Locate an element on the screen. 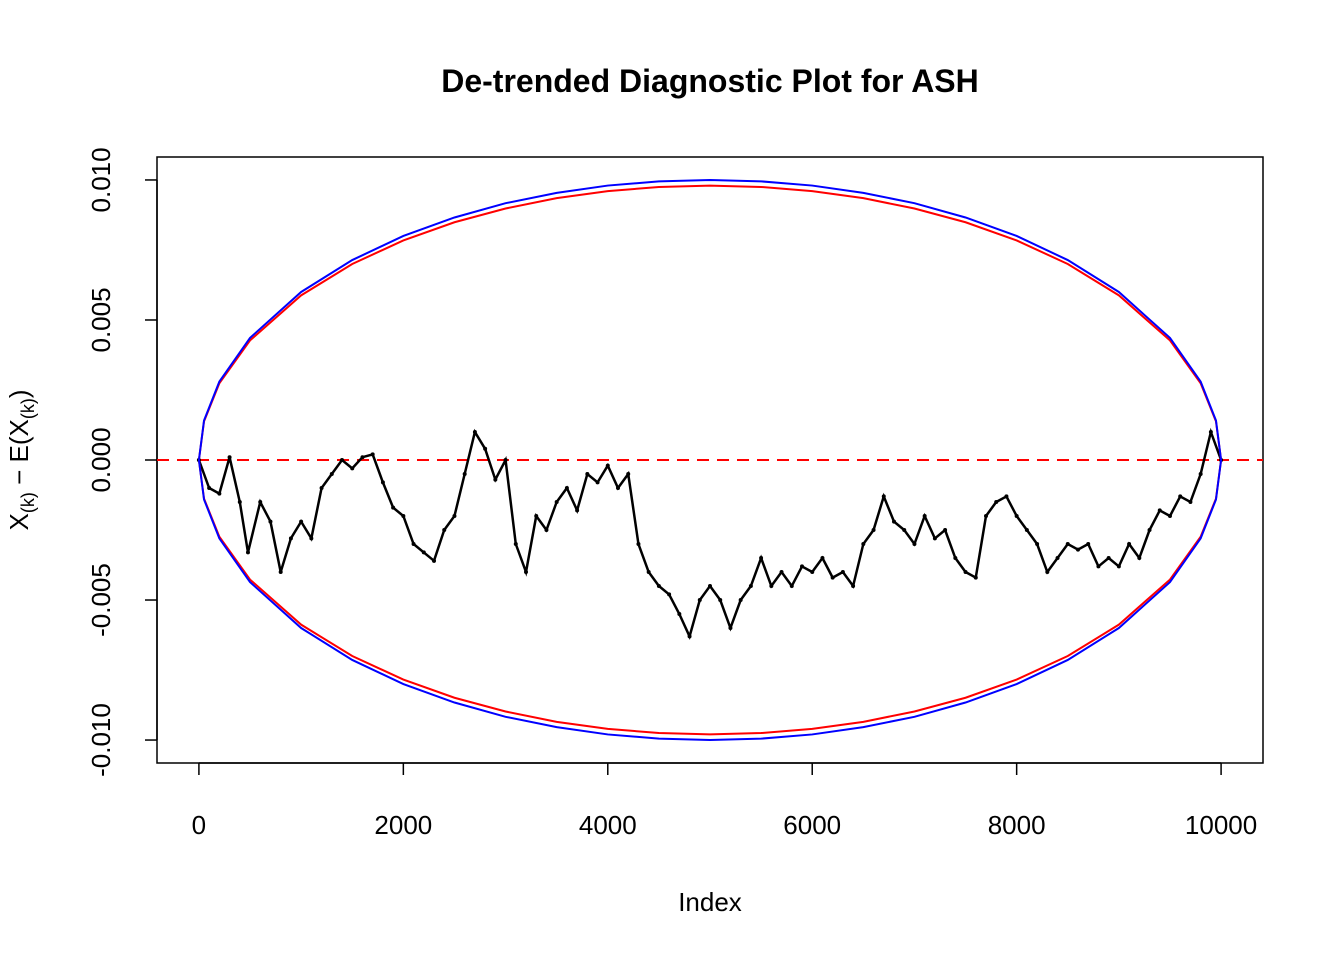 The width and height of the screenshot is (1344, 960). x-tick-label: 6000 is located at coordinates (812, 825).